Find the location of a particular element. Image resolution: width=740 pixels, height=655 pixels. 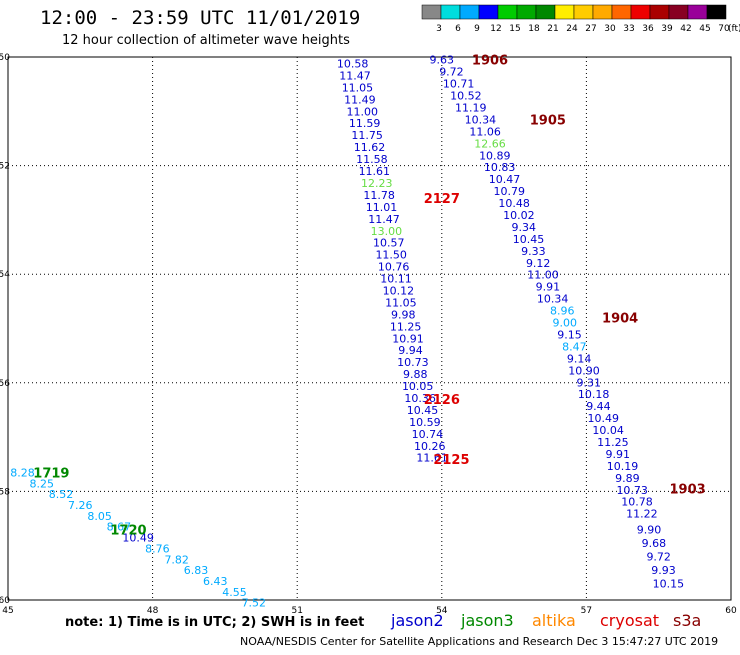

wave-height-point: 11.47 is located at coordinates (355, 75).